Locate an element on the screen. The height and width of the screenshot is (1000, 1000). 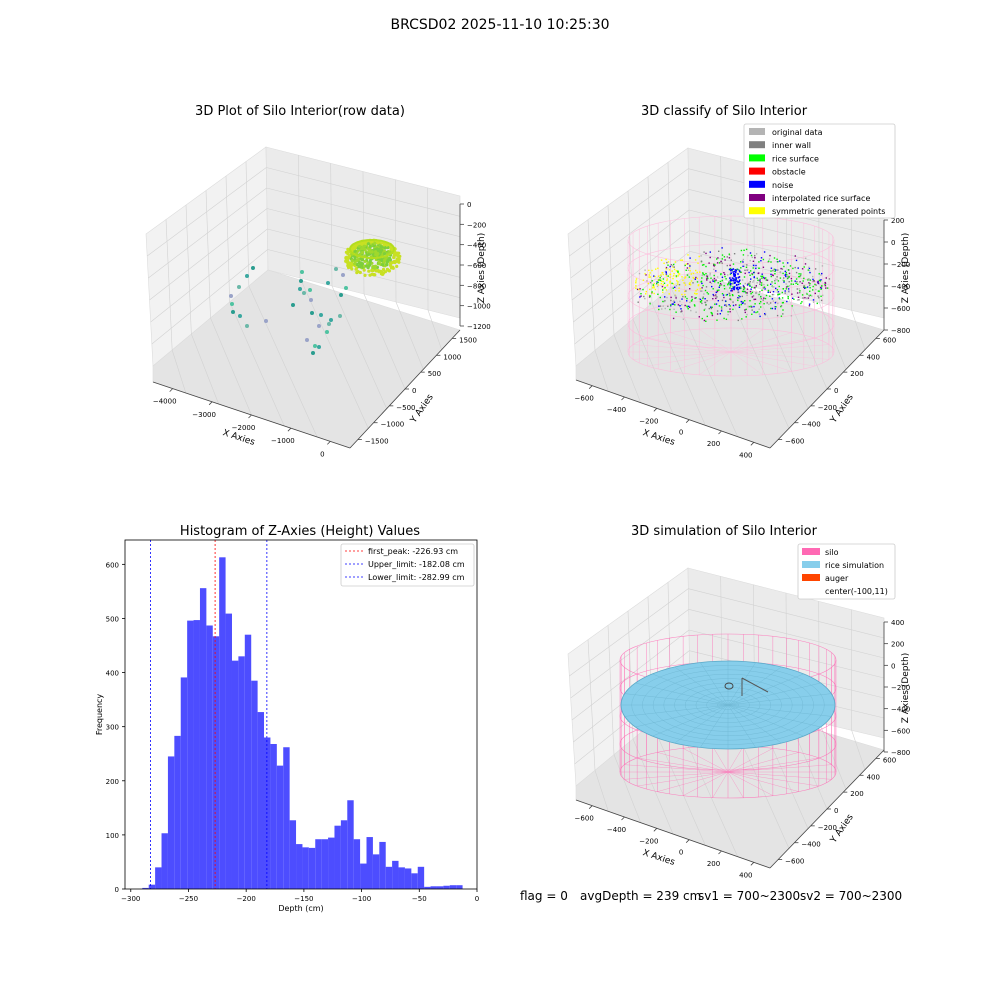
avg-depth-text: avgDepth = 239 cm is located at coordinates (641, 896).